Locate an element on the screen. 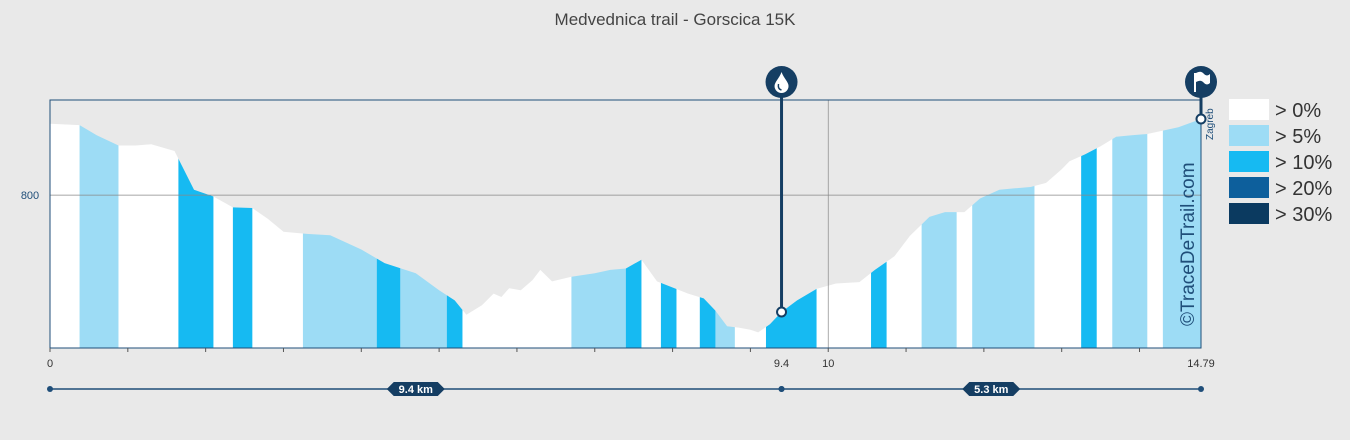 The width and height of the screenshot is (1350, 440). legend-label: > 20% is located at coordinates (1303, 189).